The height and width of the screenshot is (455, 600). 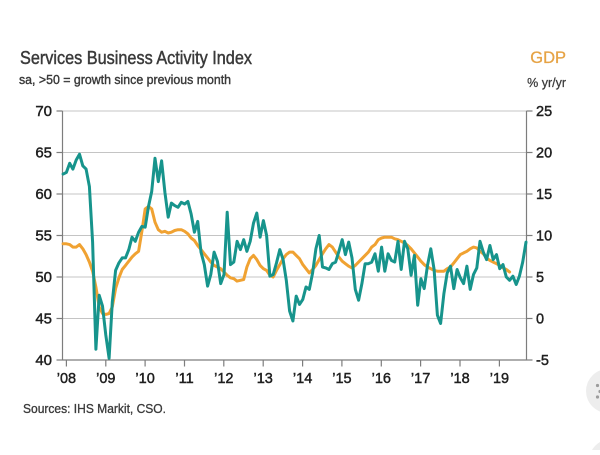 I want to click on svg-text: ’16, so click(x=381, y=379).